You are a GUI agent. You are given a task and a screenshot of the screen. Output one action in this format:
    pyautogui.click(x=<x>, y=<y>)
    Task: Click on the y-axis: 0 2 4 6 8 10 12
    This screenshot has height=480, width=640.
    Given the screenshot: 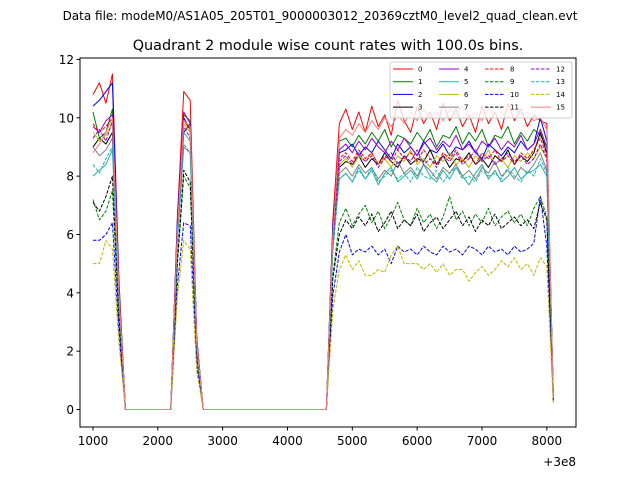 What is the action you would take?
    pyautogui.click(x=69, y=235)
    